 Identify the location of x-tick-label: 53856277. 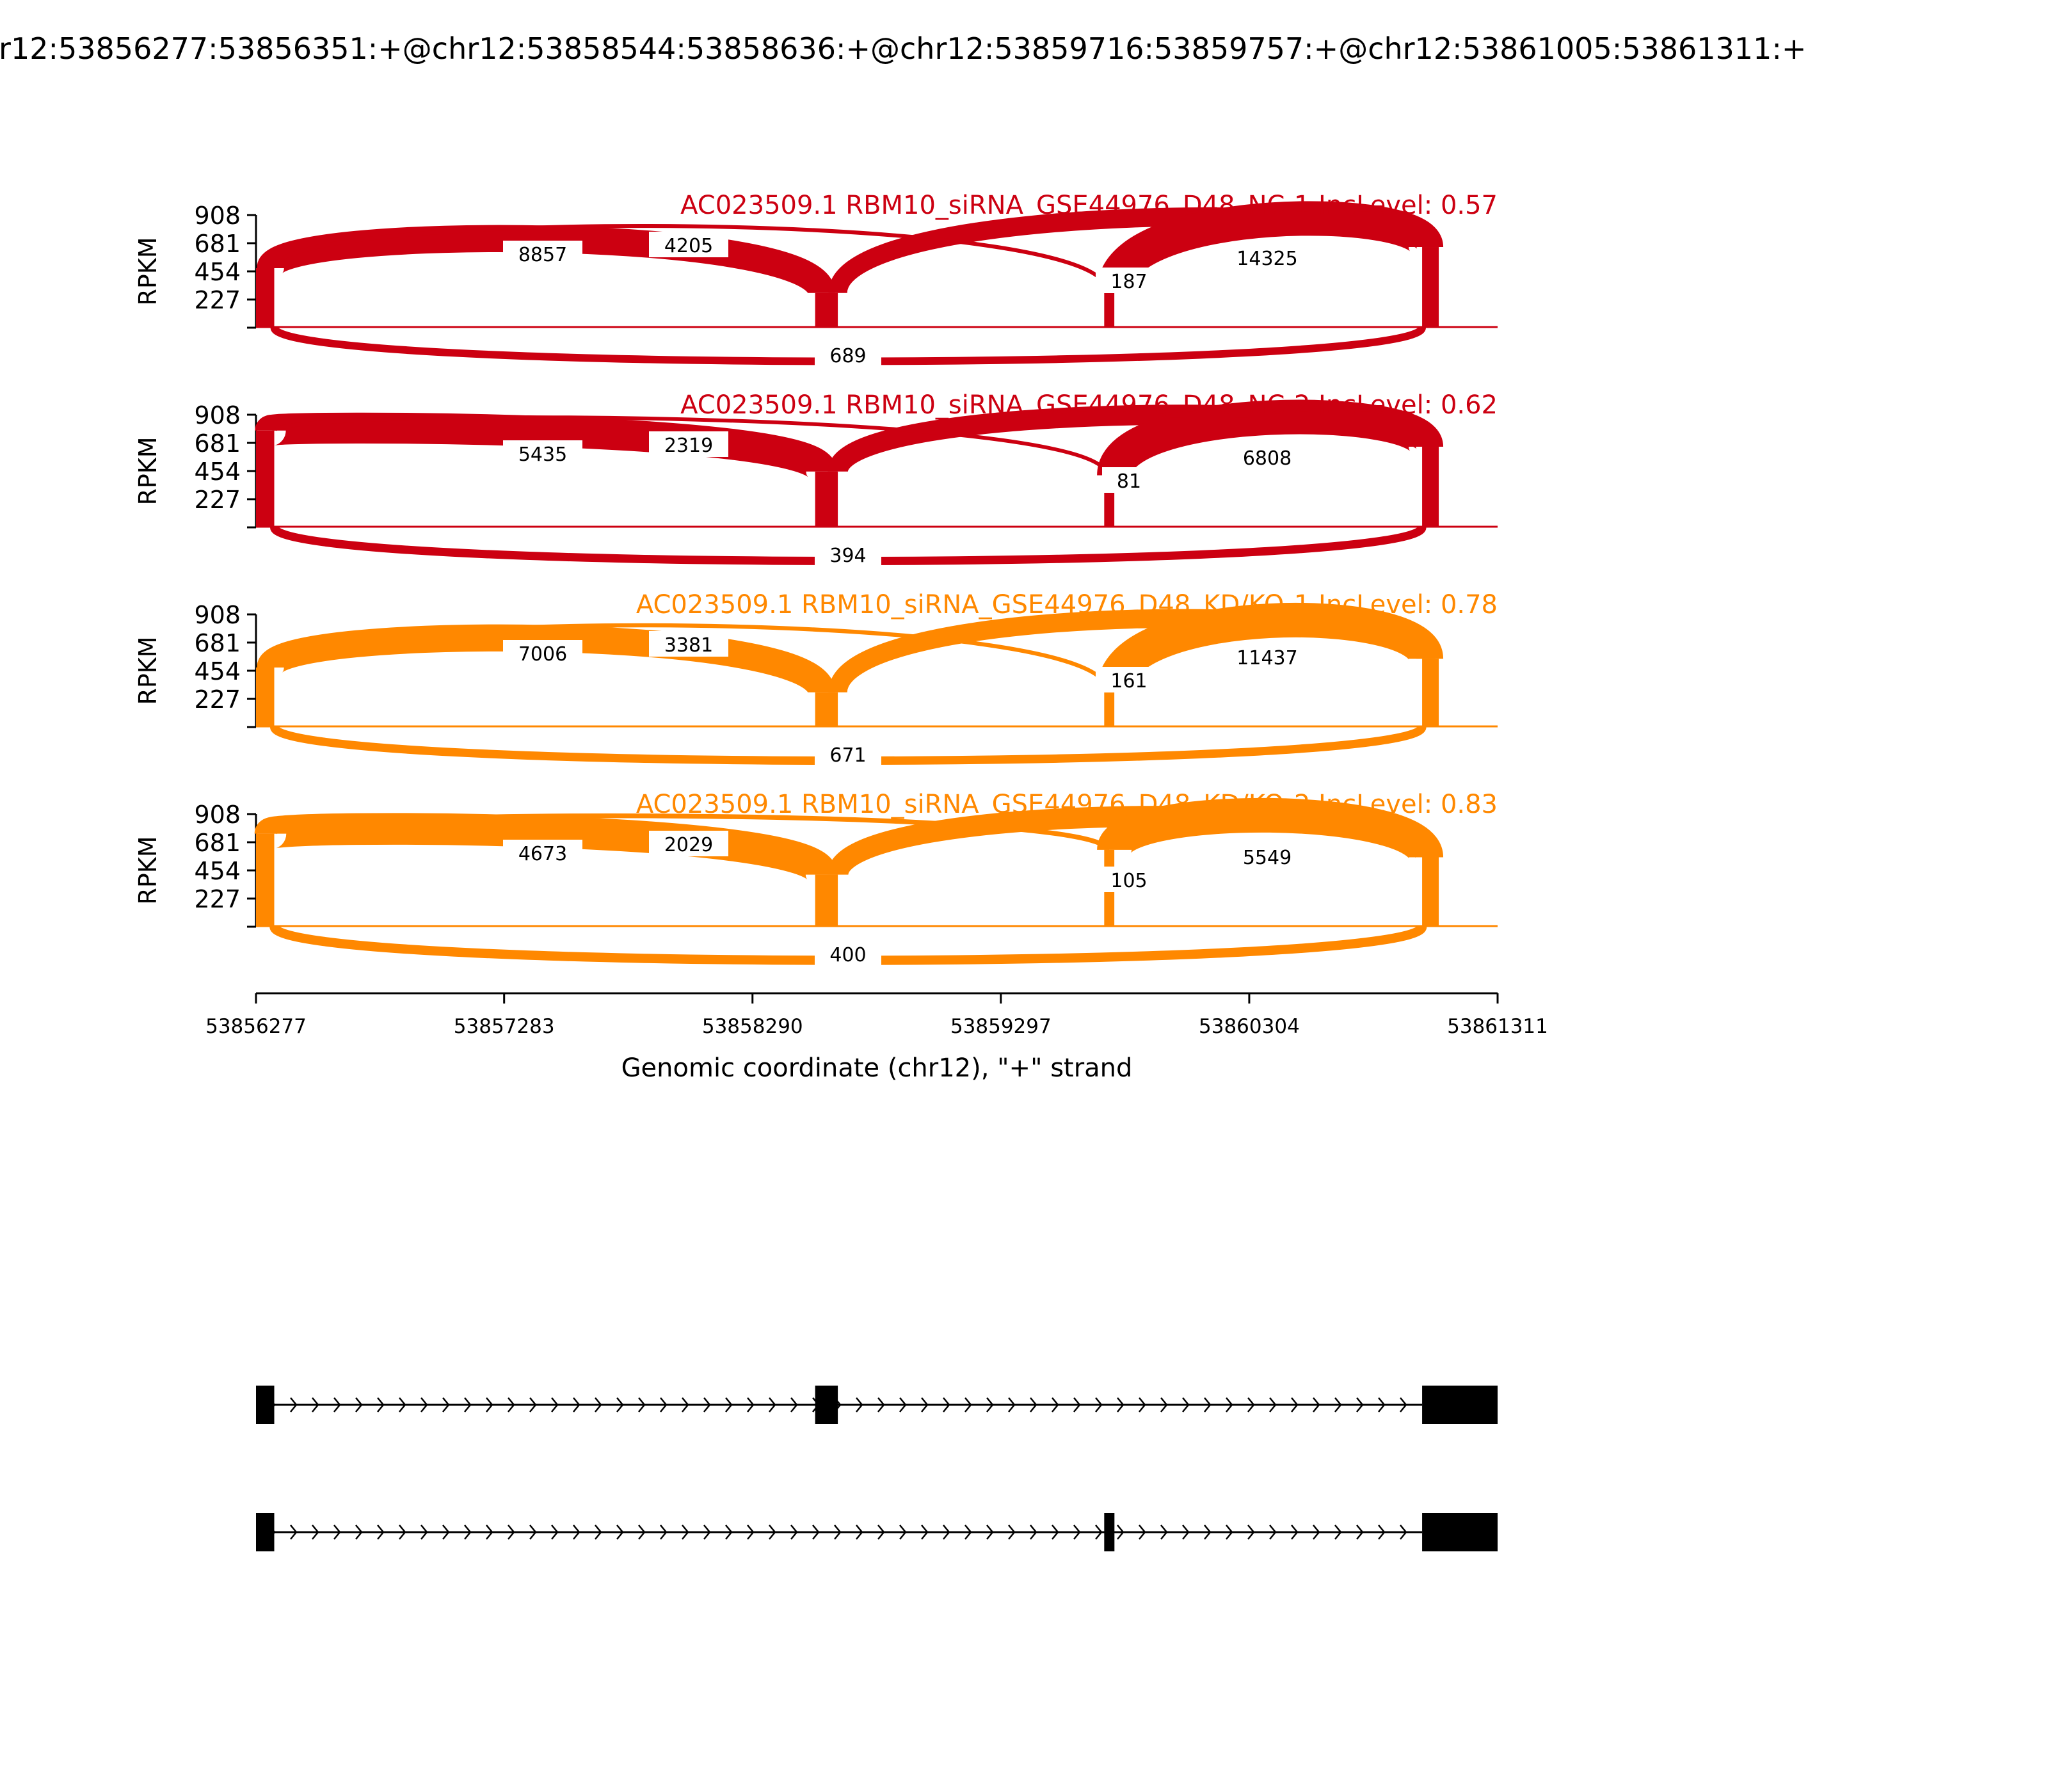
(256, 1026).